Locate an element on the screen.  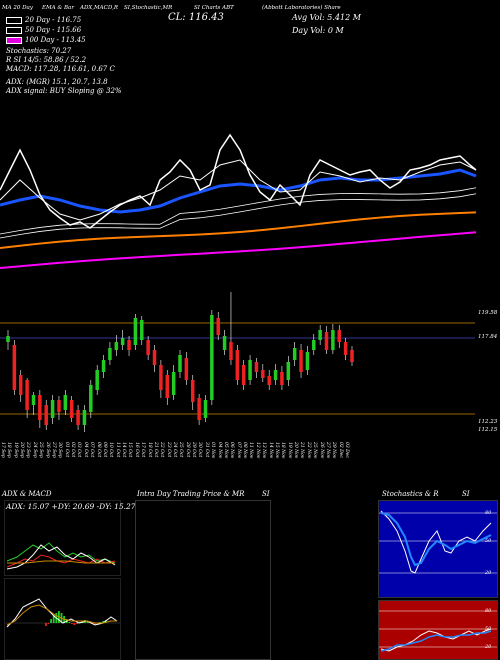
adx-values: ADX: 15.07 +DY: 20.69 -DY: 15.27 is located at coordinates (71, 506).